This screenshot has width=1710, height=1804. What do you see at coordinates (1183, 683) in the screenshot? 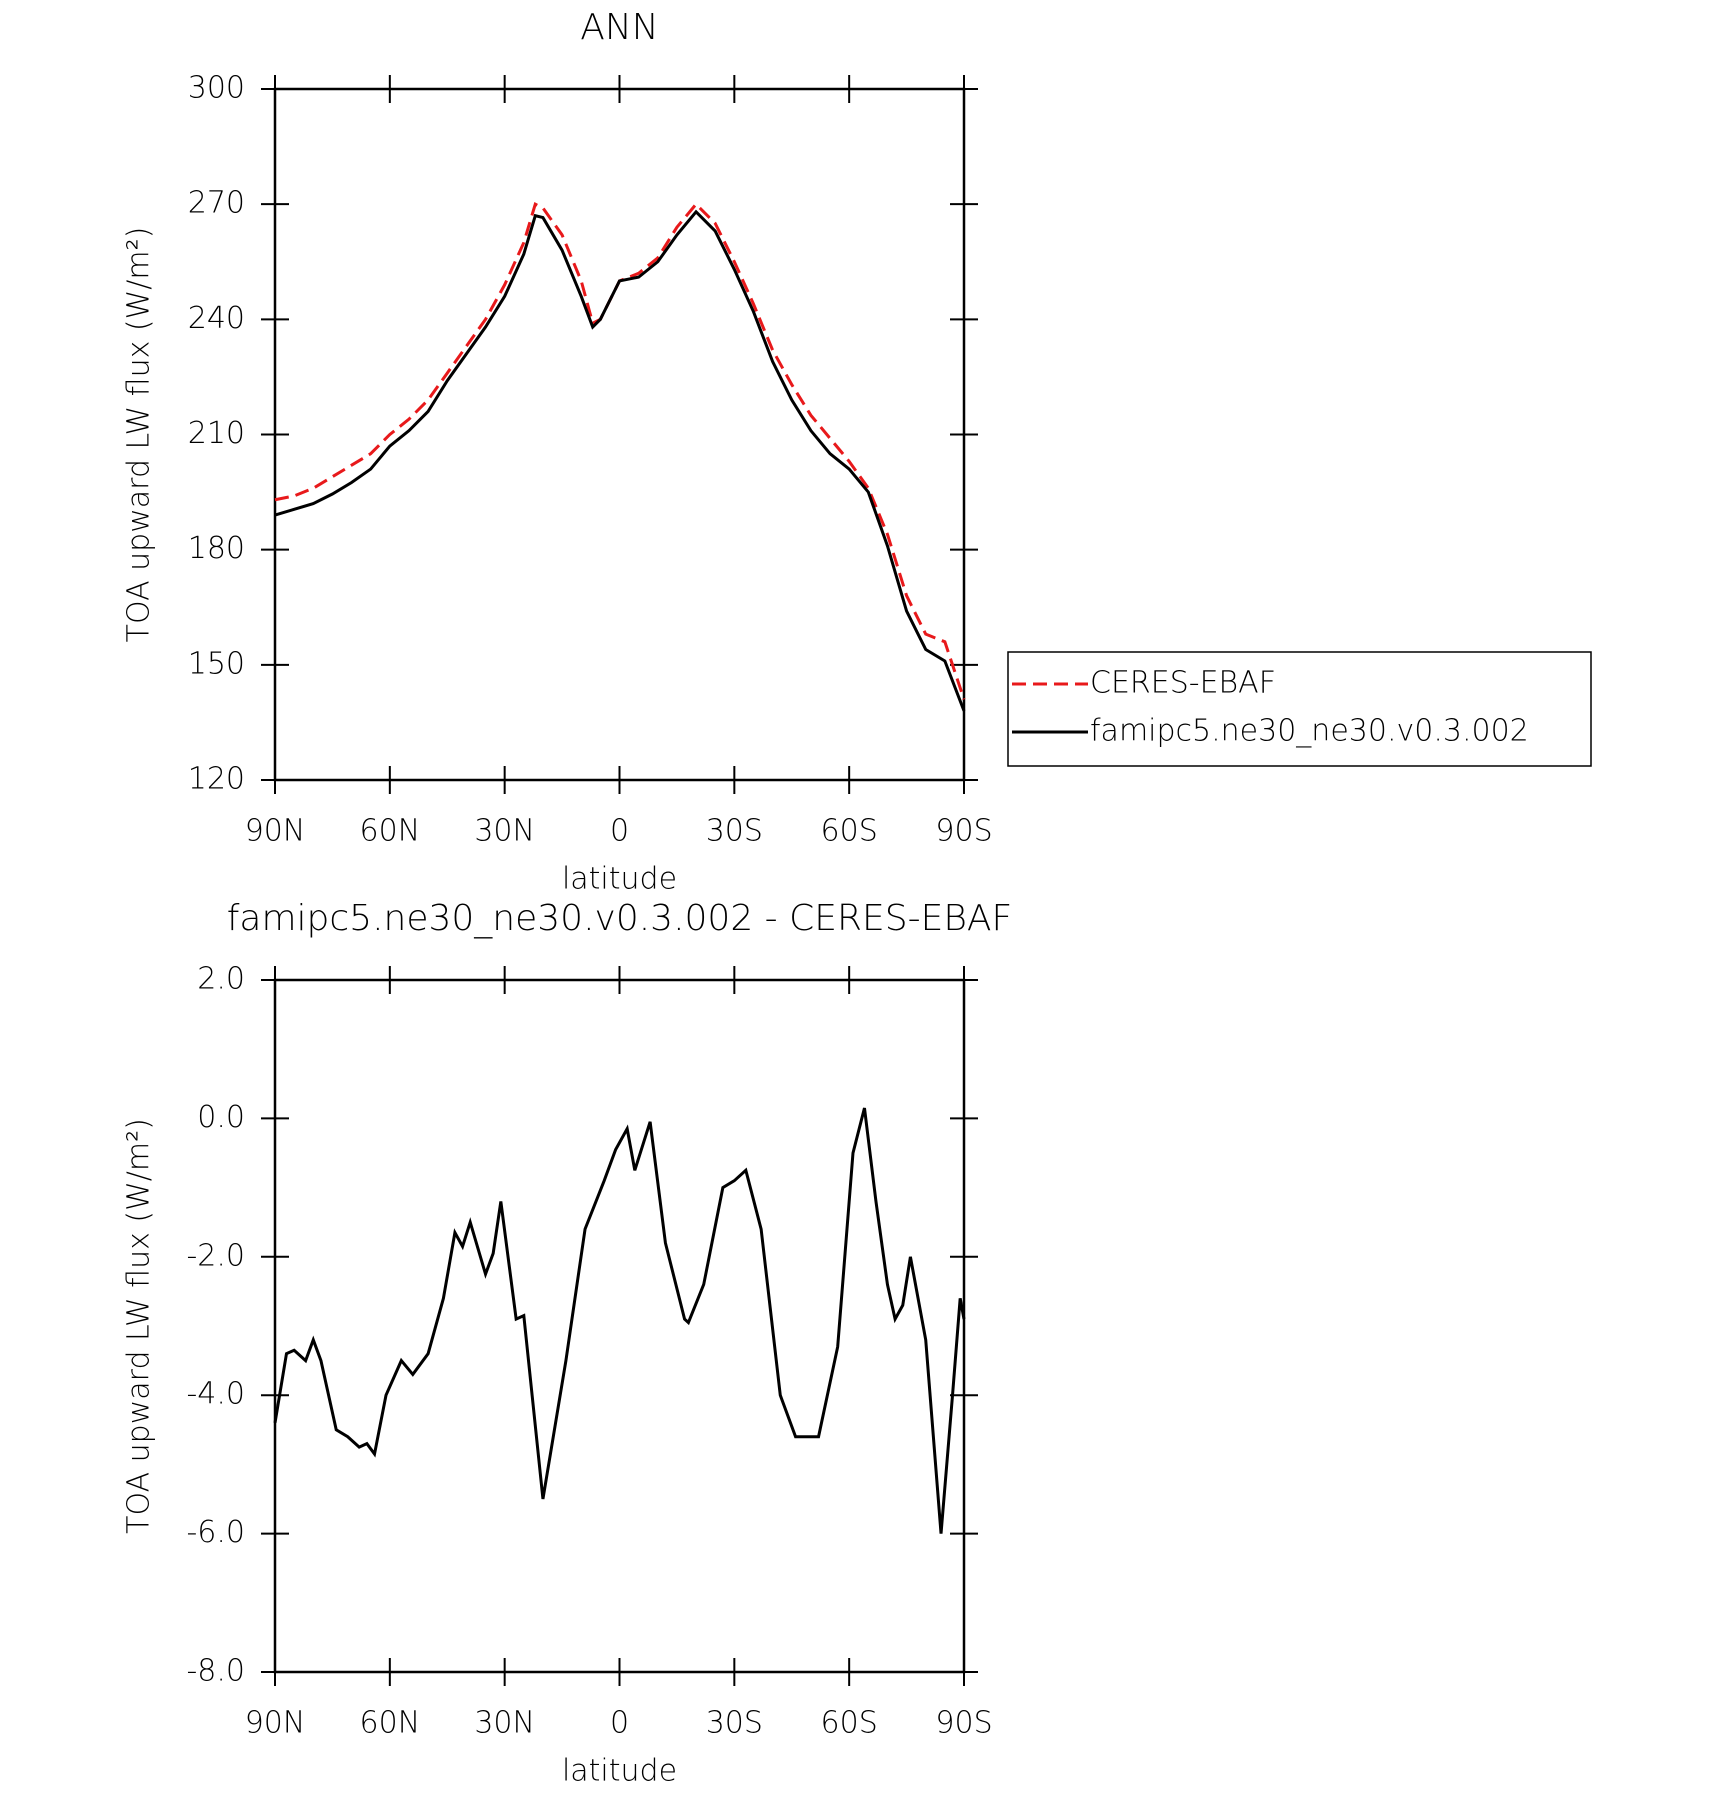
I see `legend-label: CERES-EBAF` at bounding box center [1183, 683].